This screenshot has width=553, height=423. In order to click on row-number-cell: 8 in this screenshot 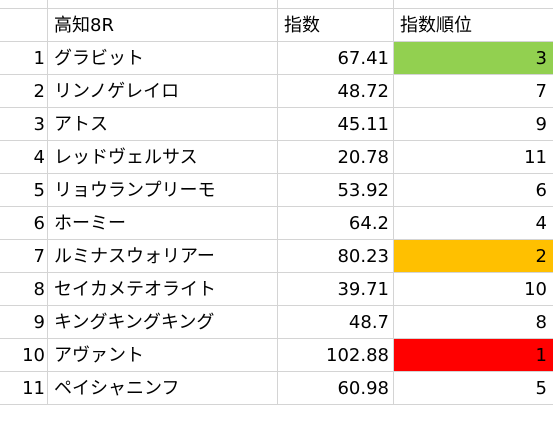, I will do `click(24, 289)`.